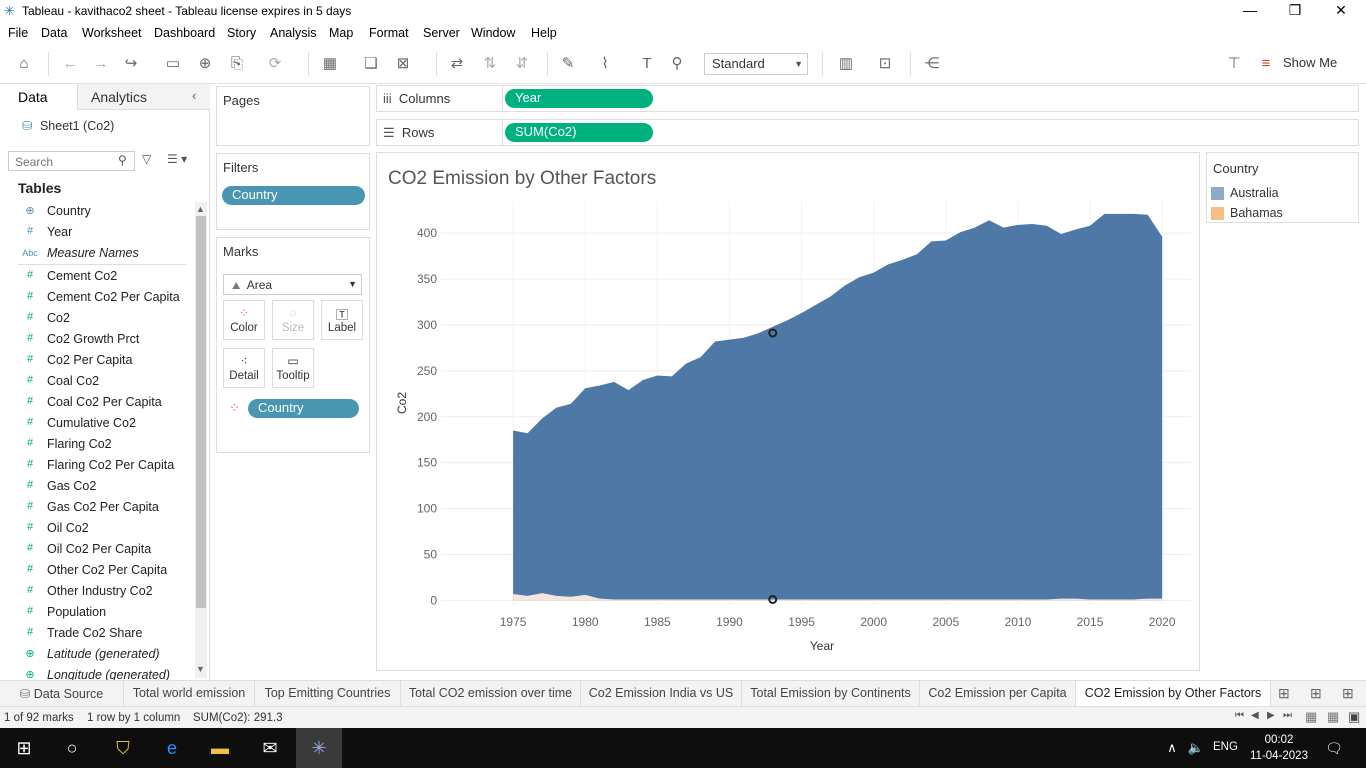 Image resolution: width=1366 pixels, height=768 pixels. What do you see at coordinates (97, 612) in the screenshot?
I see `field-item: # Population` at bounding box center [97, 612].